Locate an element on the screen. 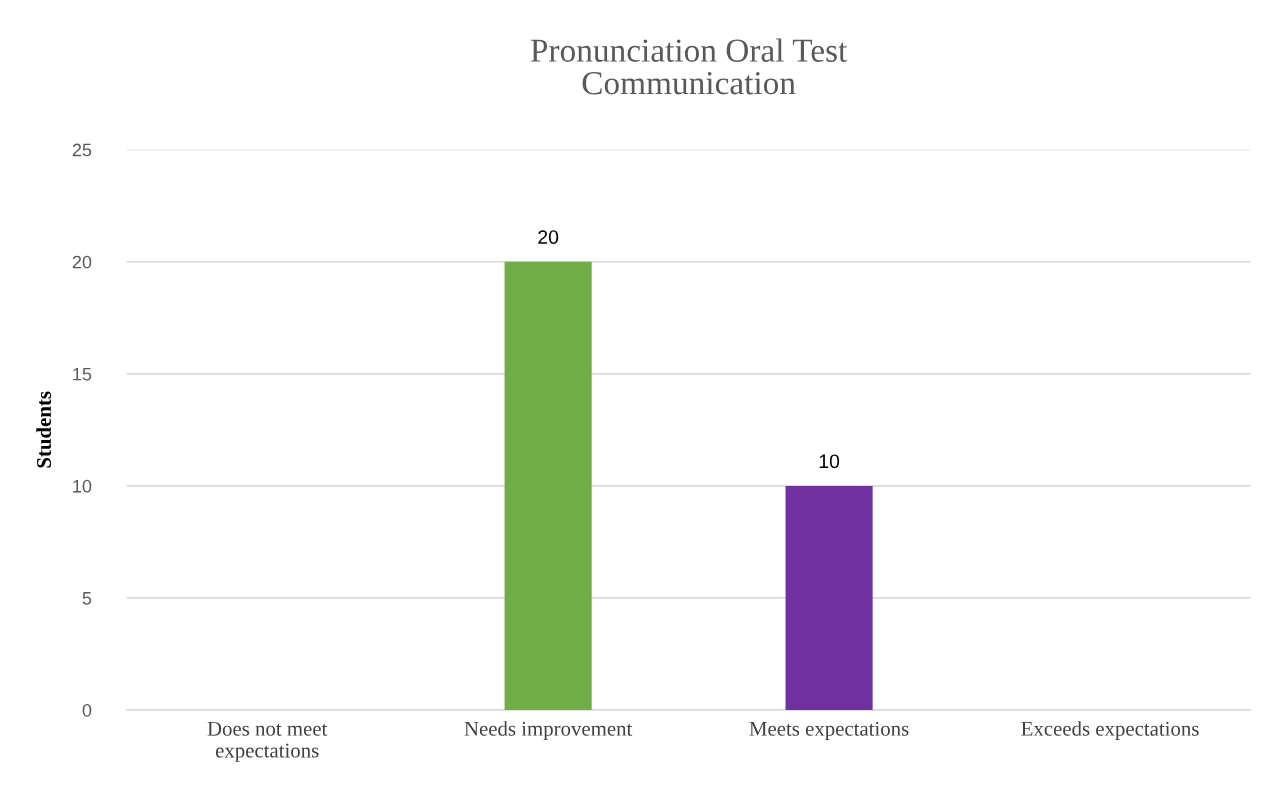 The height and width of the screenshot is (796, 1267). chart-title: Pronunciation Oral Test Communication is located at coordinates (689, 66).